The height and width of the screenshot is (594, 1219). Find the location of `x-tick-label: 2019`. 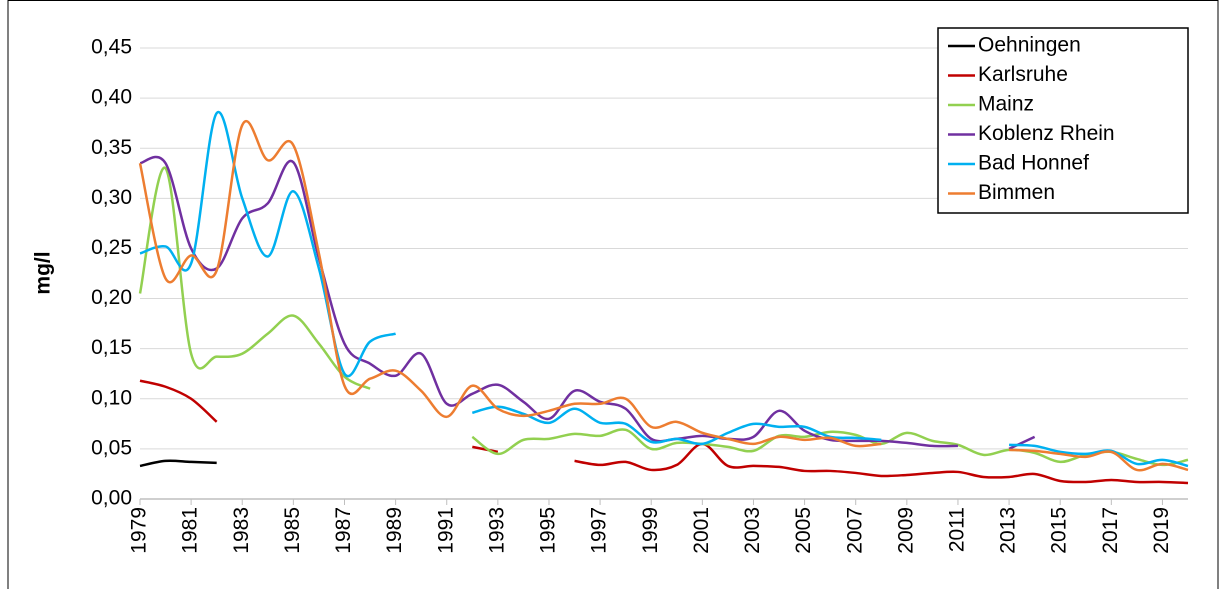

x-tick-label: 2019 is located at coordinates (1161, 530).